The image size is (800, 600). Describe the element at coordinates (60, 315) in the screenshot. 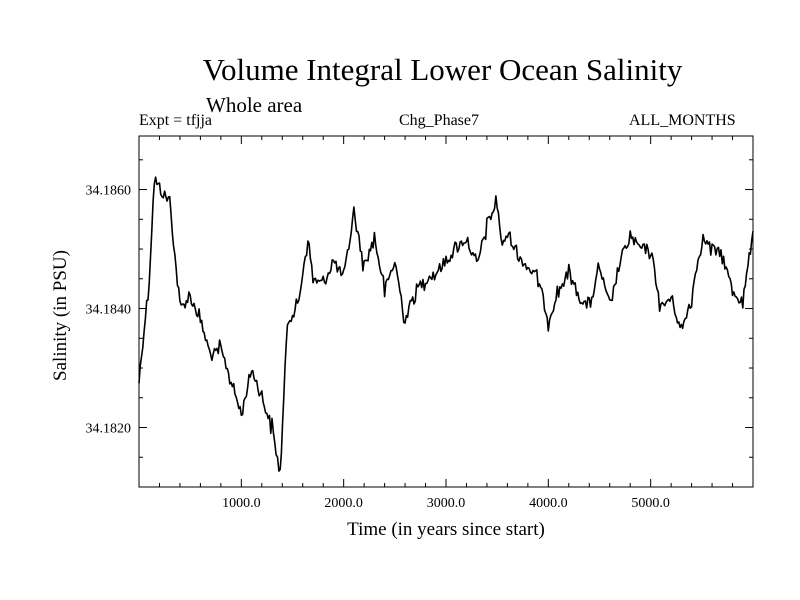

I see `y-axis-label: Salinity (in PSU)` at that location.